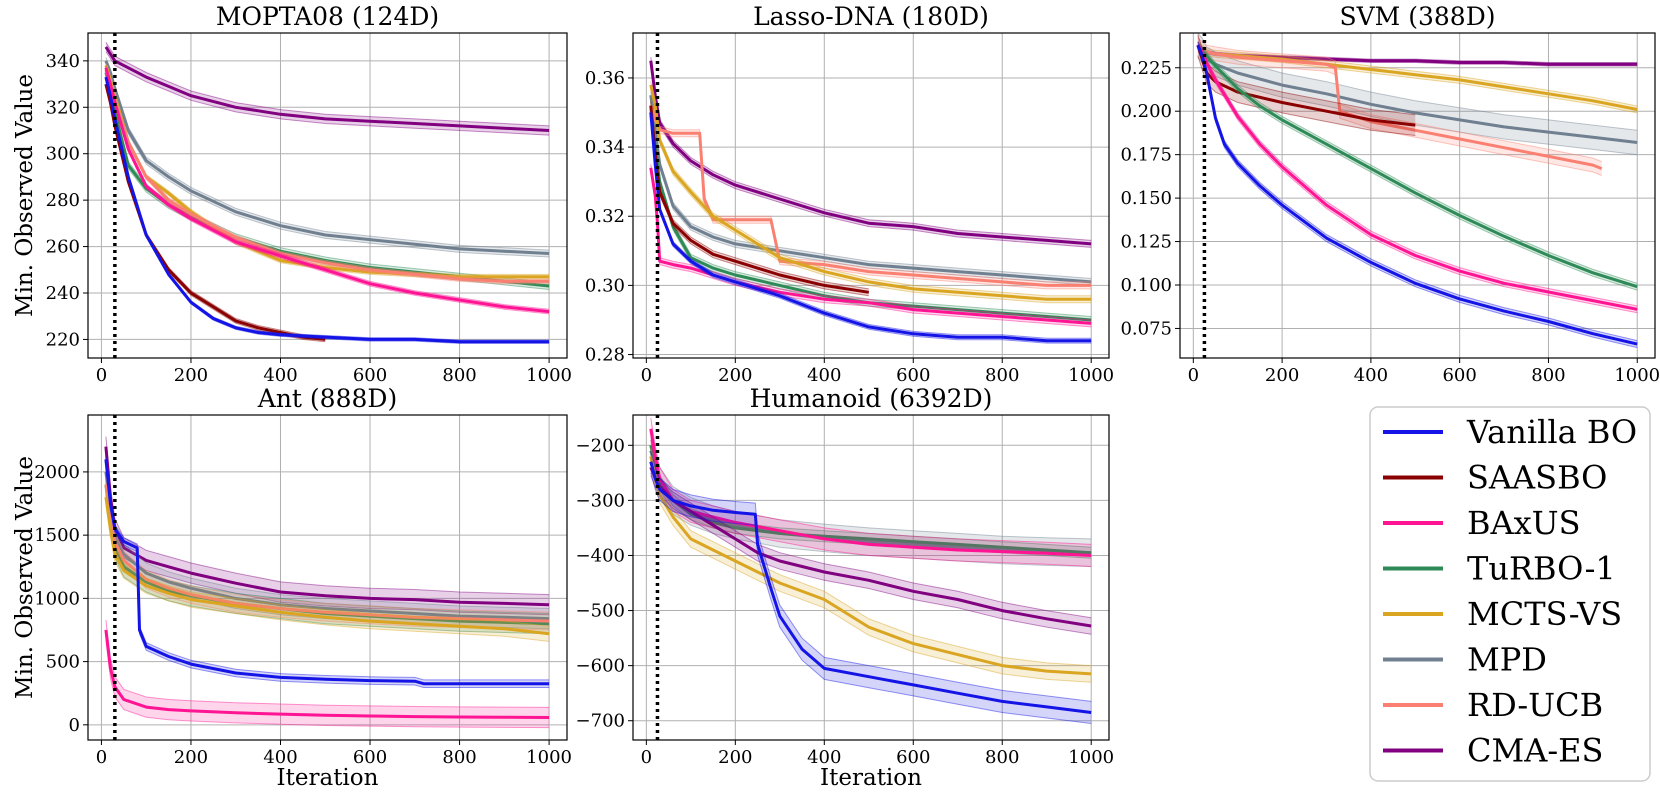 This screenshot has width=1660, height=795. I want to click on panel-title: MOPTA08 (124D), so click(327, 16).